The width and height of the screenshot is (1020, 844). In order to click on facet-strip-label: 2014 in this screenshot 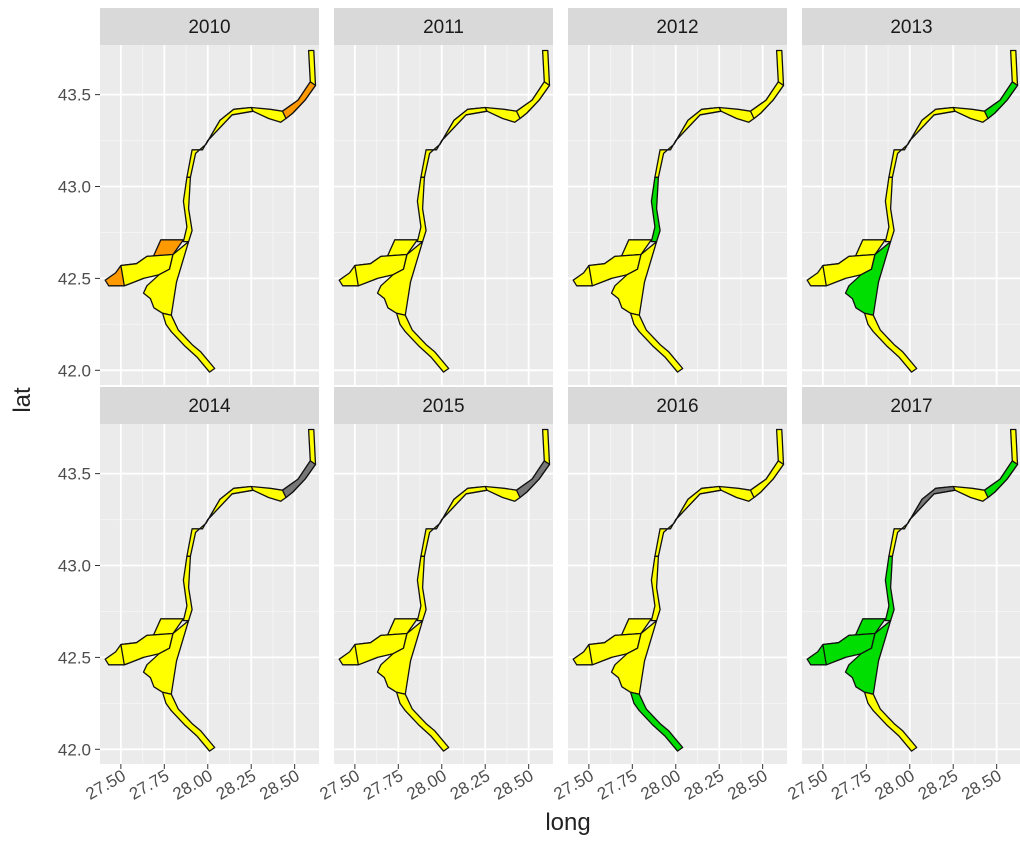, I will do `click(209, 406)`.